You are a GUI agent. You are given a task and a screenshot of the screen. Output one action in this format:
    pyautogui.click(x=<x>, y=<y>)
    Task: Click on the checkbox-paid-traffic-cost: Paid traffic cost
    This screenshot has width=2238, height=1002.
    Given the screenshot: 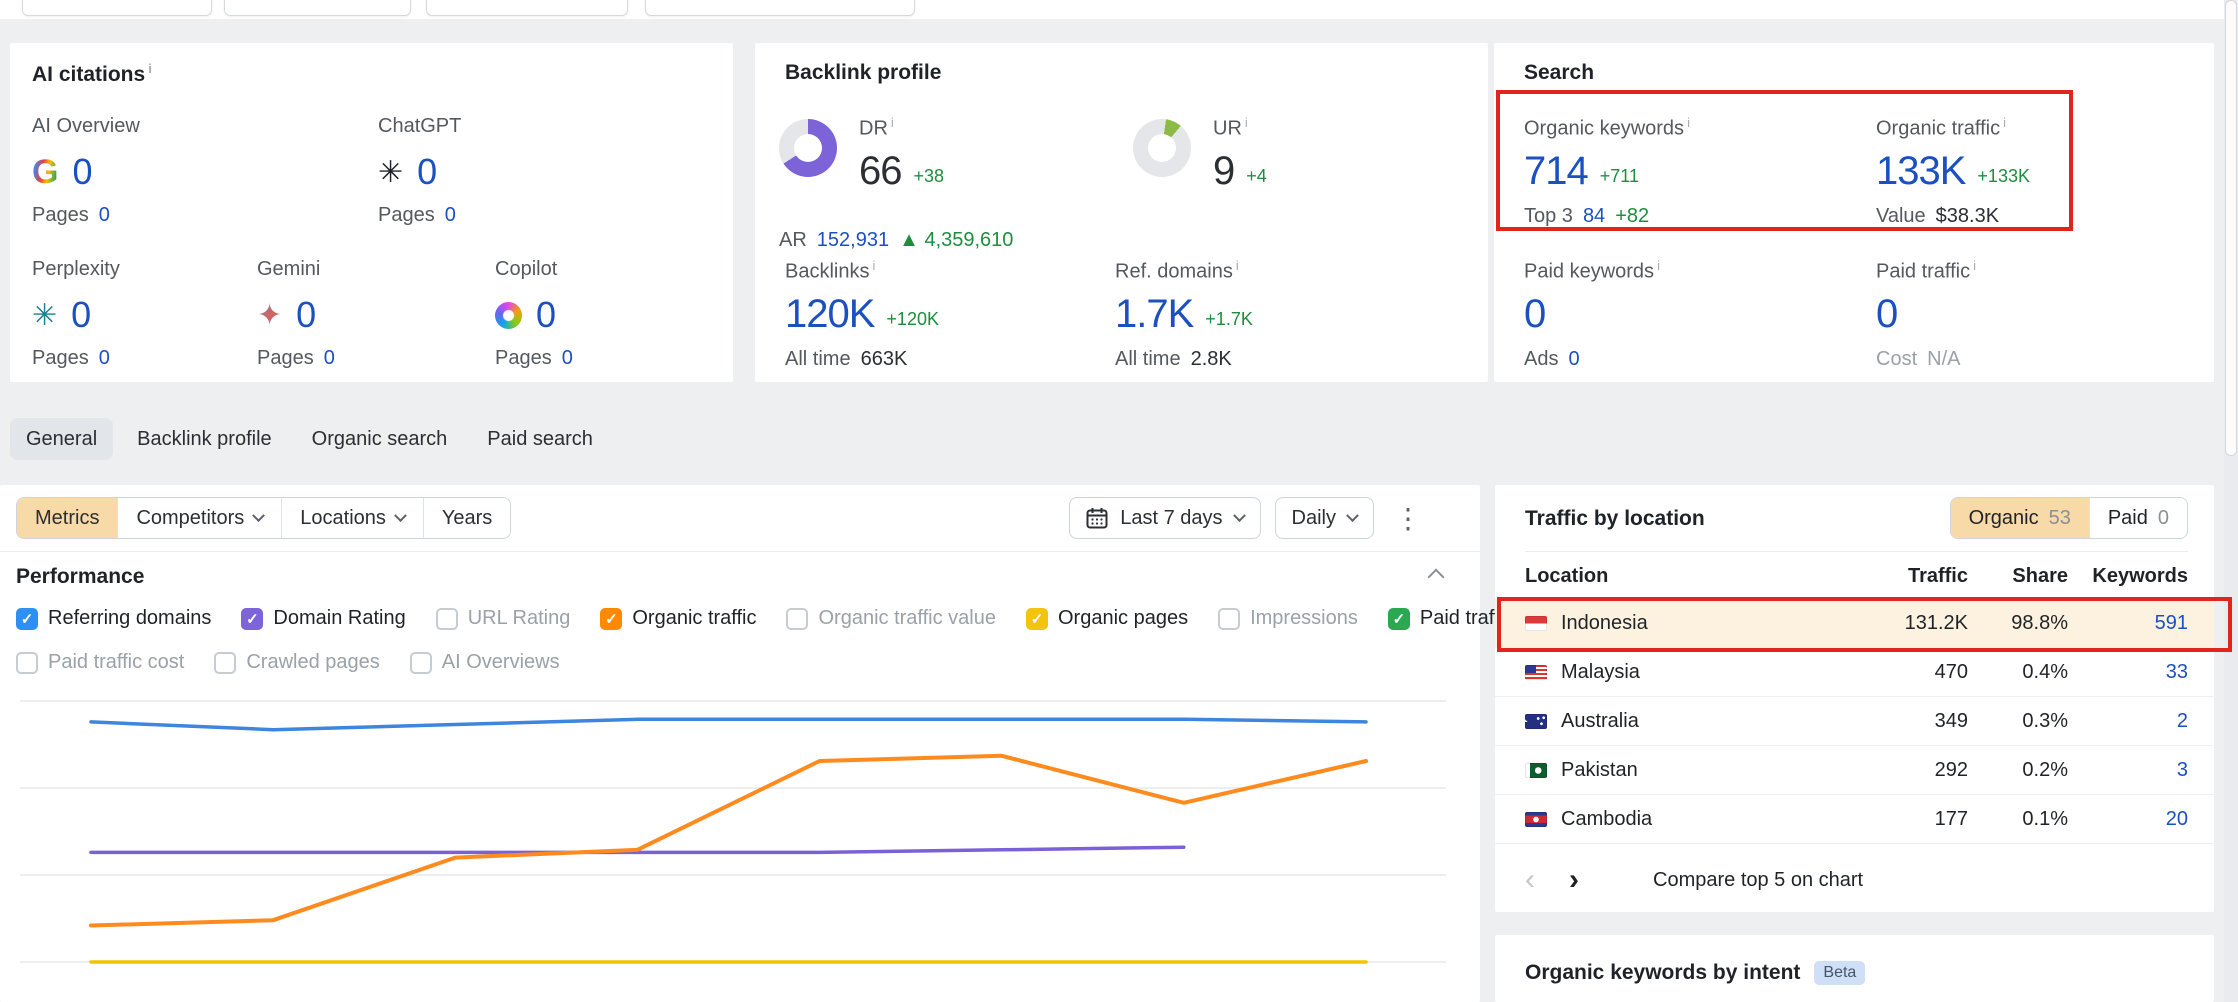 What is the action you would take?
    pyautogui.click(x=100, y=662)
    